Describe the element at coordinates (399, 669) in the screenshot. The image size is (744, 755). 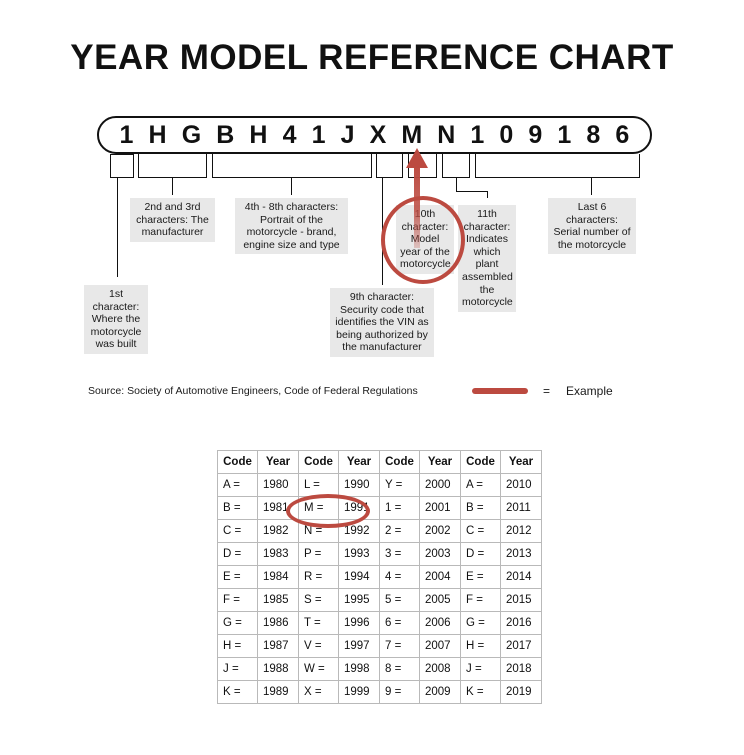
I see `cell-code-8-4: 8 =` at that location.